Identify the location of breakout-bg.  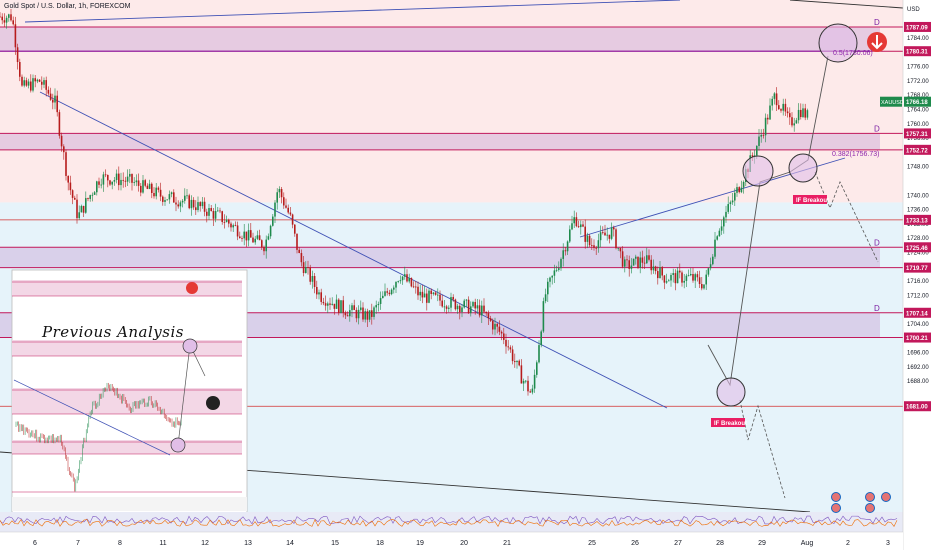
(728, 422).